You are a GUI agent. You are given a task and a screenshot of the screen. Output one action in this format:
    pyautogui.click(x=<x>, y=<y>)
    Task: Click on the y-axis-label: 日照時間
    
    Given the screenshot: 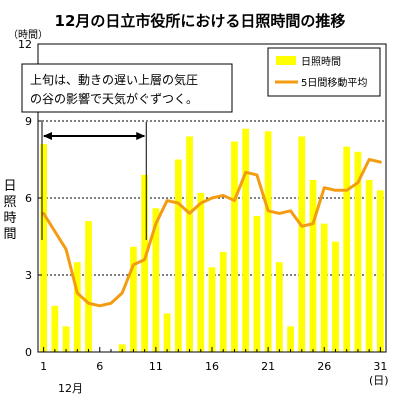 What is the action you would take?
    pyautogui.click(x=9, y=210)
    